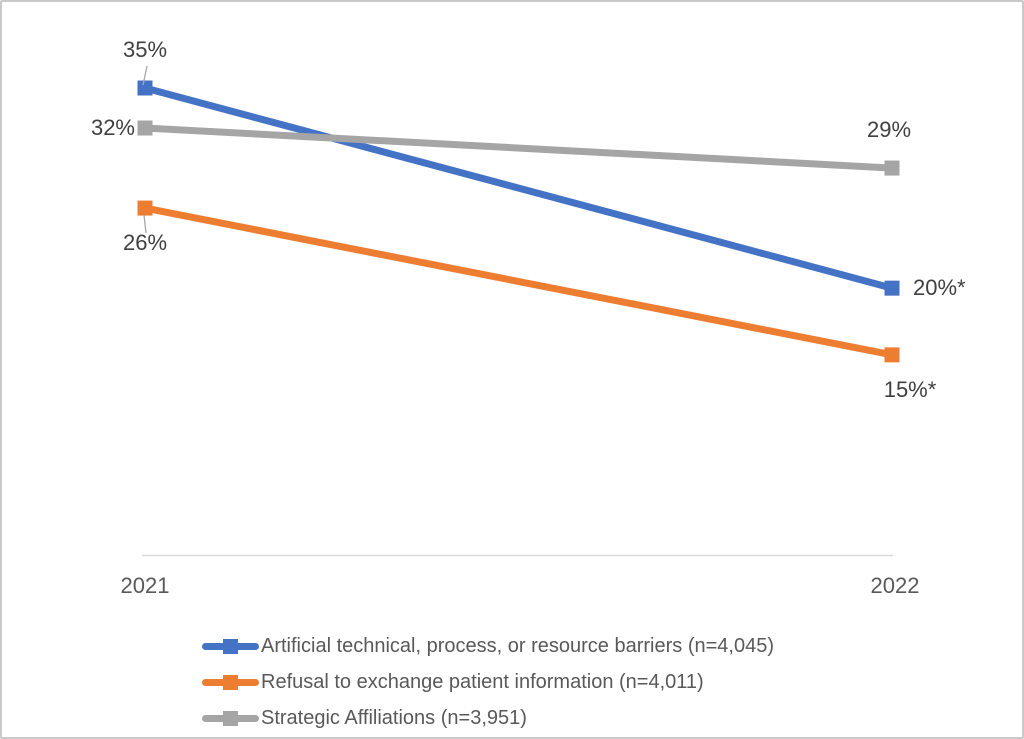 Image resolution: width=1024 pixels, height=739 pixels. What do you see at coordinates (145, 128) in the screenshot?
I see `marker-series-2-2021` at bounding box center [145, 128].